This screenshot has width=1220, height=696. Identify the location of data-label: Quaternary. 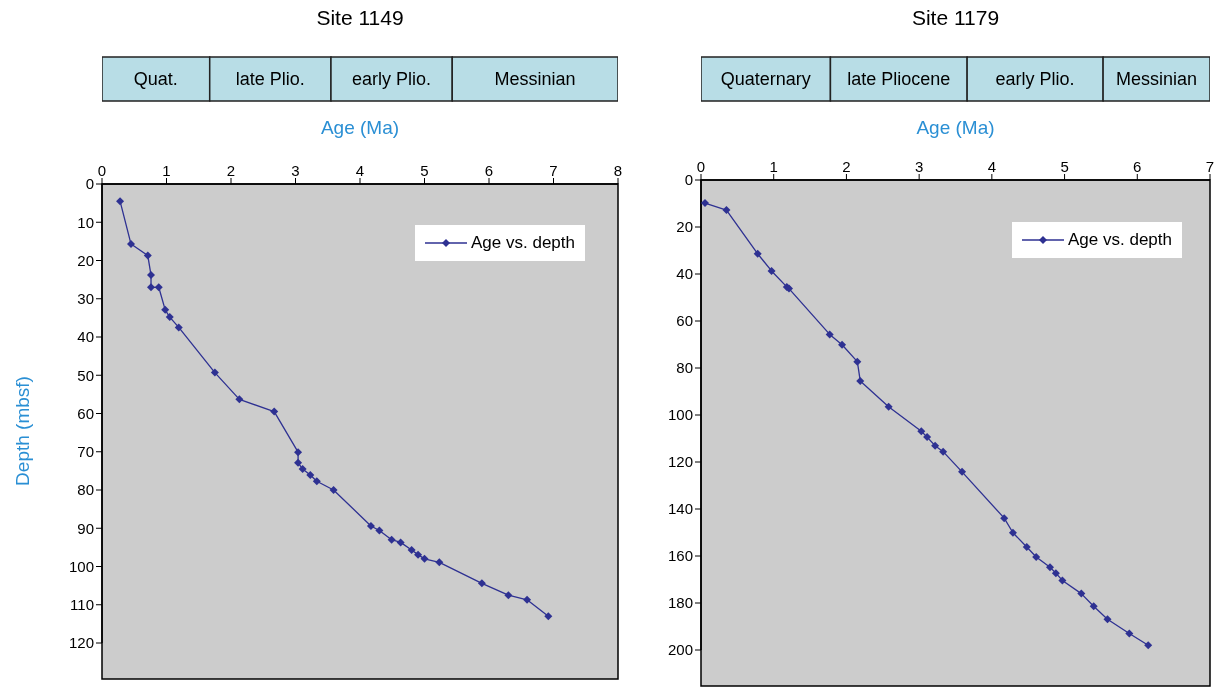
(765, 79).